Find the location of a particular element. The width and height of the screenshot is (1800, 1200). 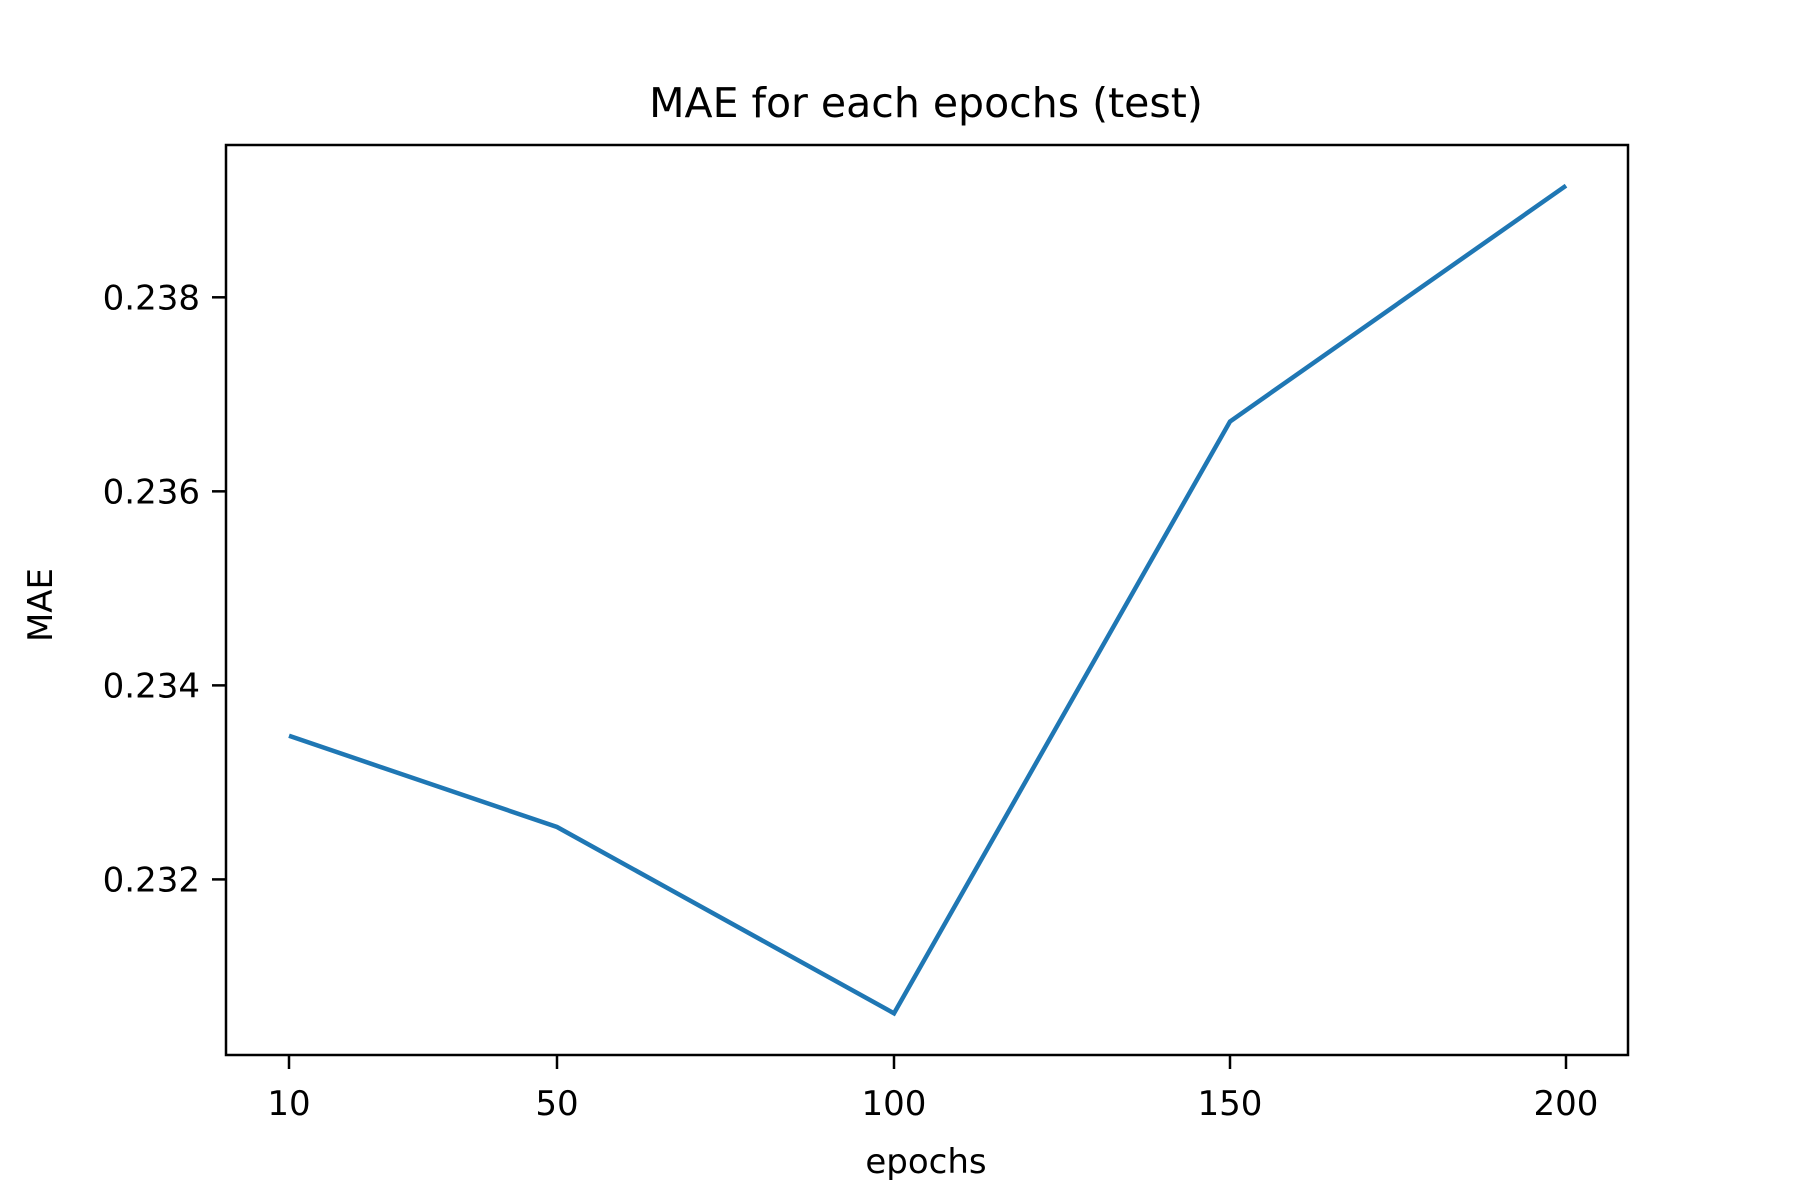

chart-title: MAE for each epochs (test) is located at coordinates (926, 103).